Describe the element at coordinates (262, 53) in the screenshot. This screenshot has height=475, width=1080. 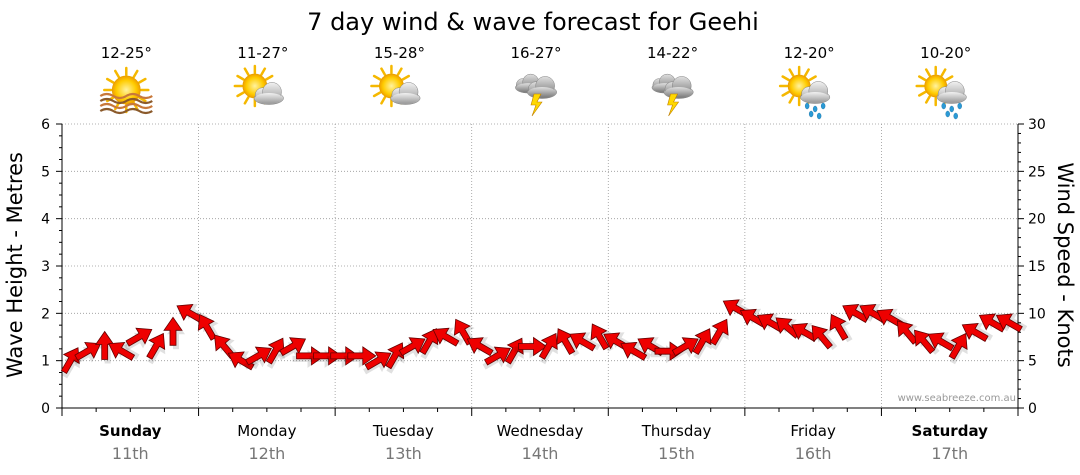
I see `temperature-label: 11-27°` at that location.